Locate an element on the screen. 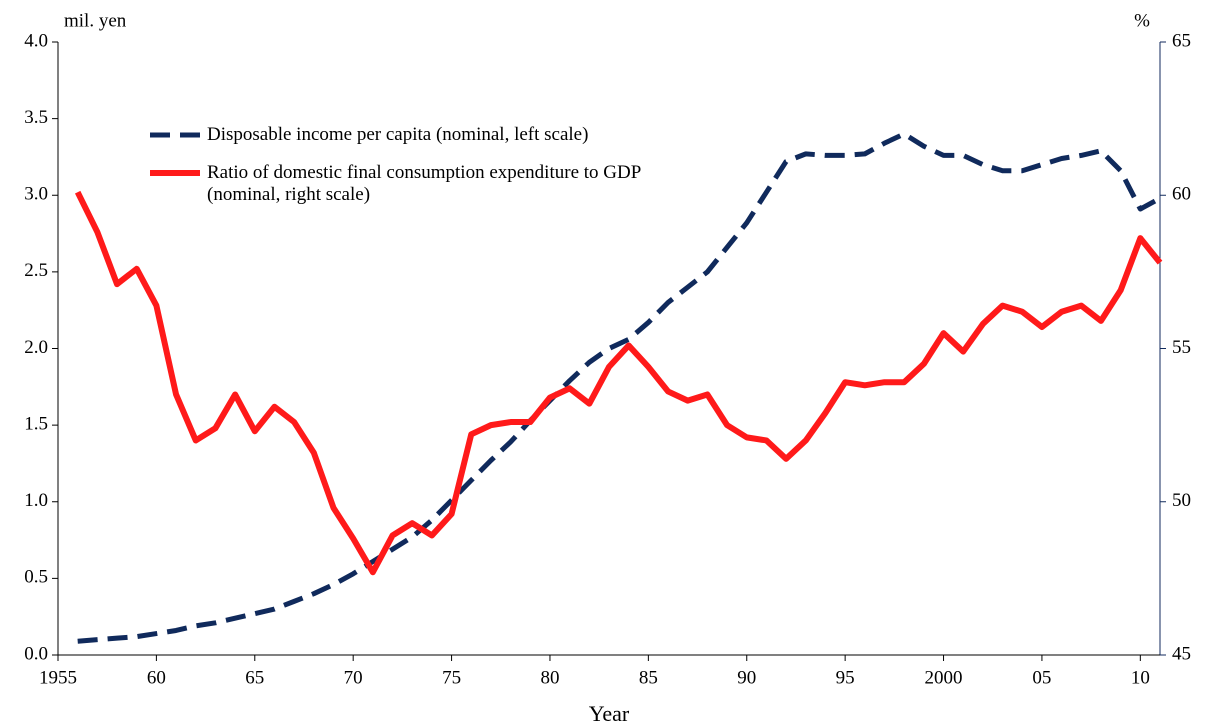 The height and width of the screenshot is (727, 1217). x-tick-label: 60 is located at coordinates (156, 677).